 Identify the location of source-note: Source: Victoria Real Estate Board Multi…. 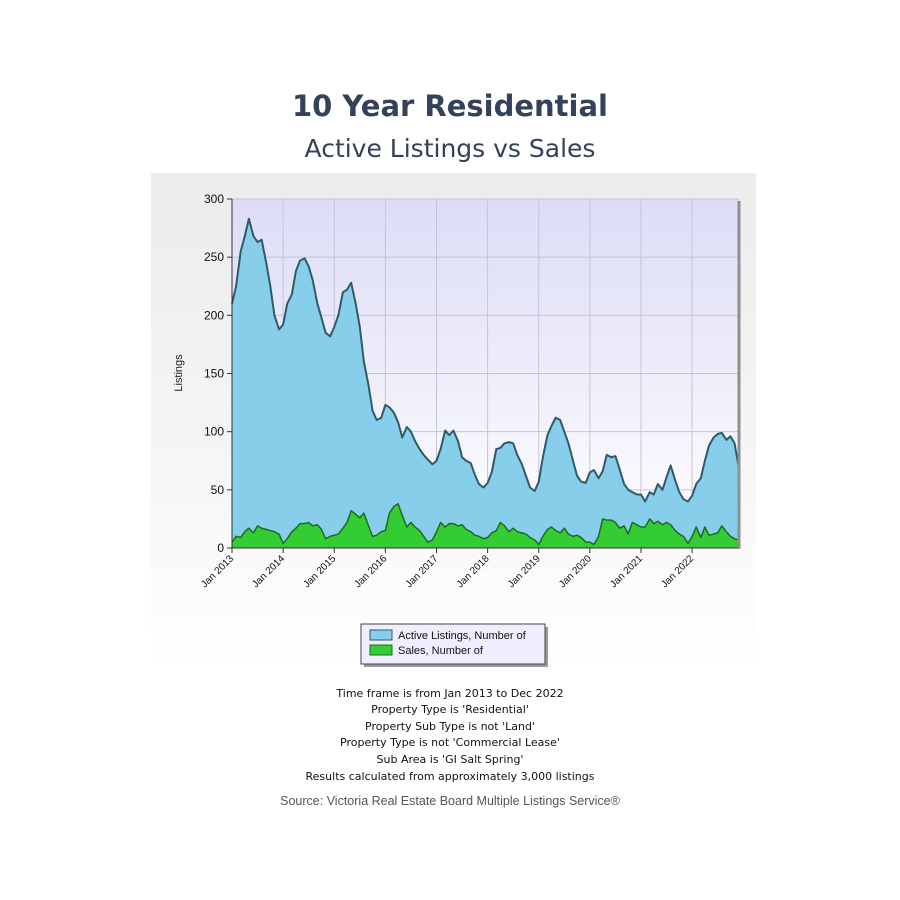
(450, 801).